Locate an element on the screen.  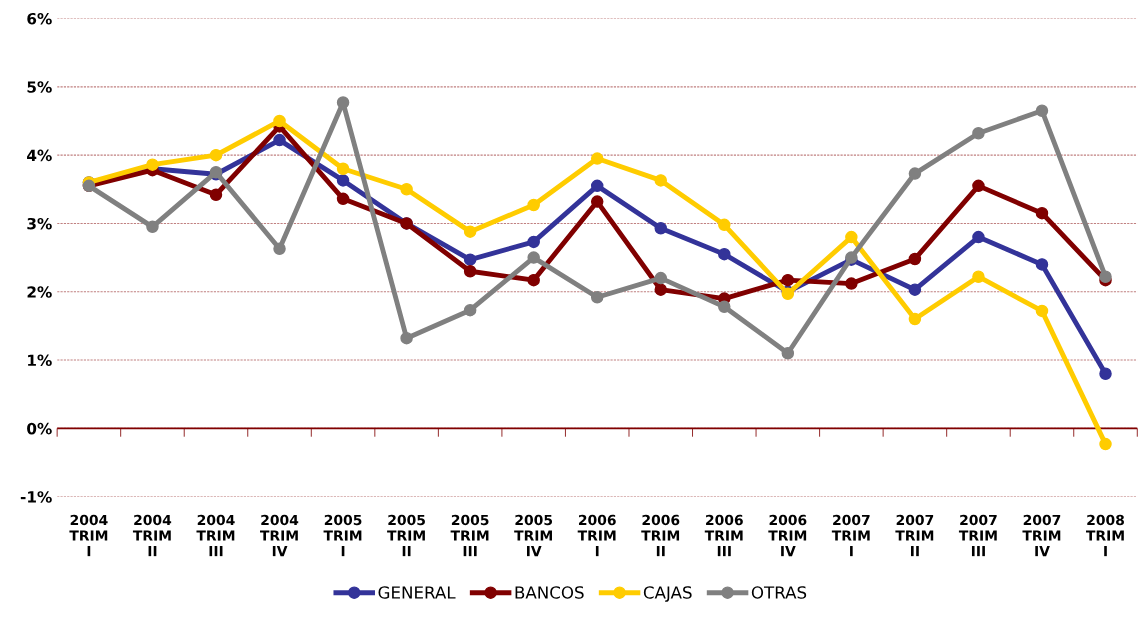
x-tick-label: 2005 TRIM I is located at coordinates (342, 535).